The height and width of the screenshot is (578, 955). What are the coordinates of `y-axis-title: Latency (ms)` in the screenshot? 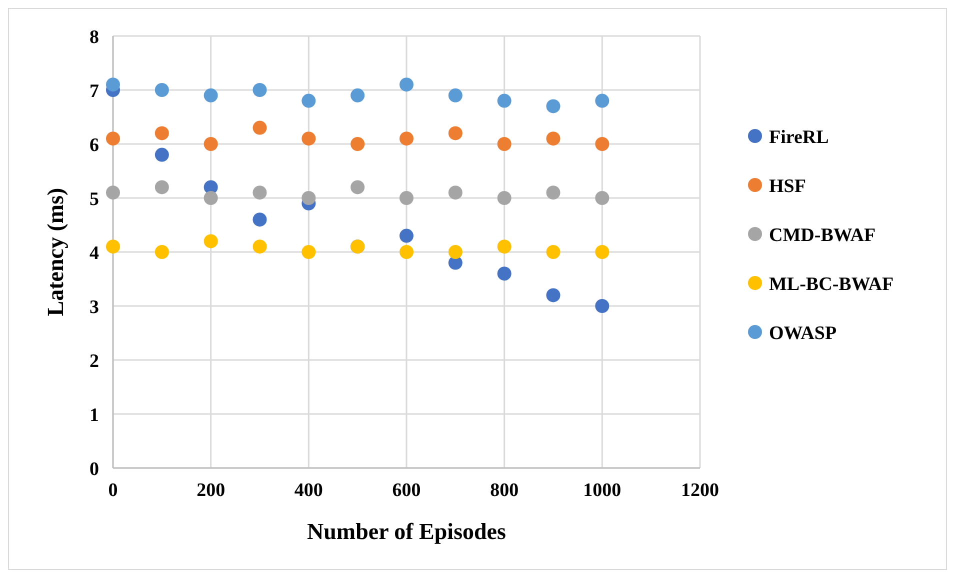 It's located at (55, 252).